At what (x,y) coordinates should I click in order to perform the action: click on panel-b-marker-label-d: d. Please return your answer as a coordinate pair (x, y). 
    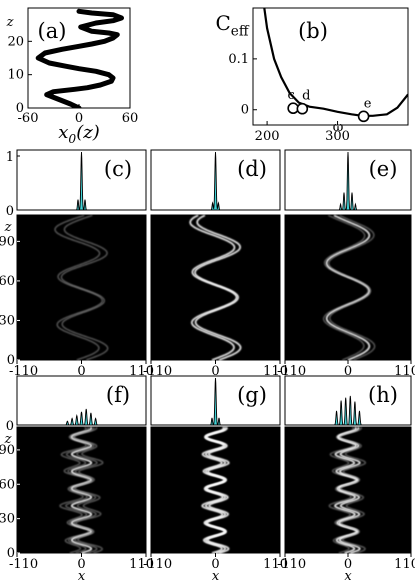
    Looking at the image, I should click on (306, 96).